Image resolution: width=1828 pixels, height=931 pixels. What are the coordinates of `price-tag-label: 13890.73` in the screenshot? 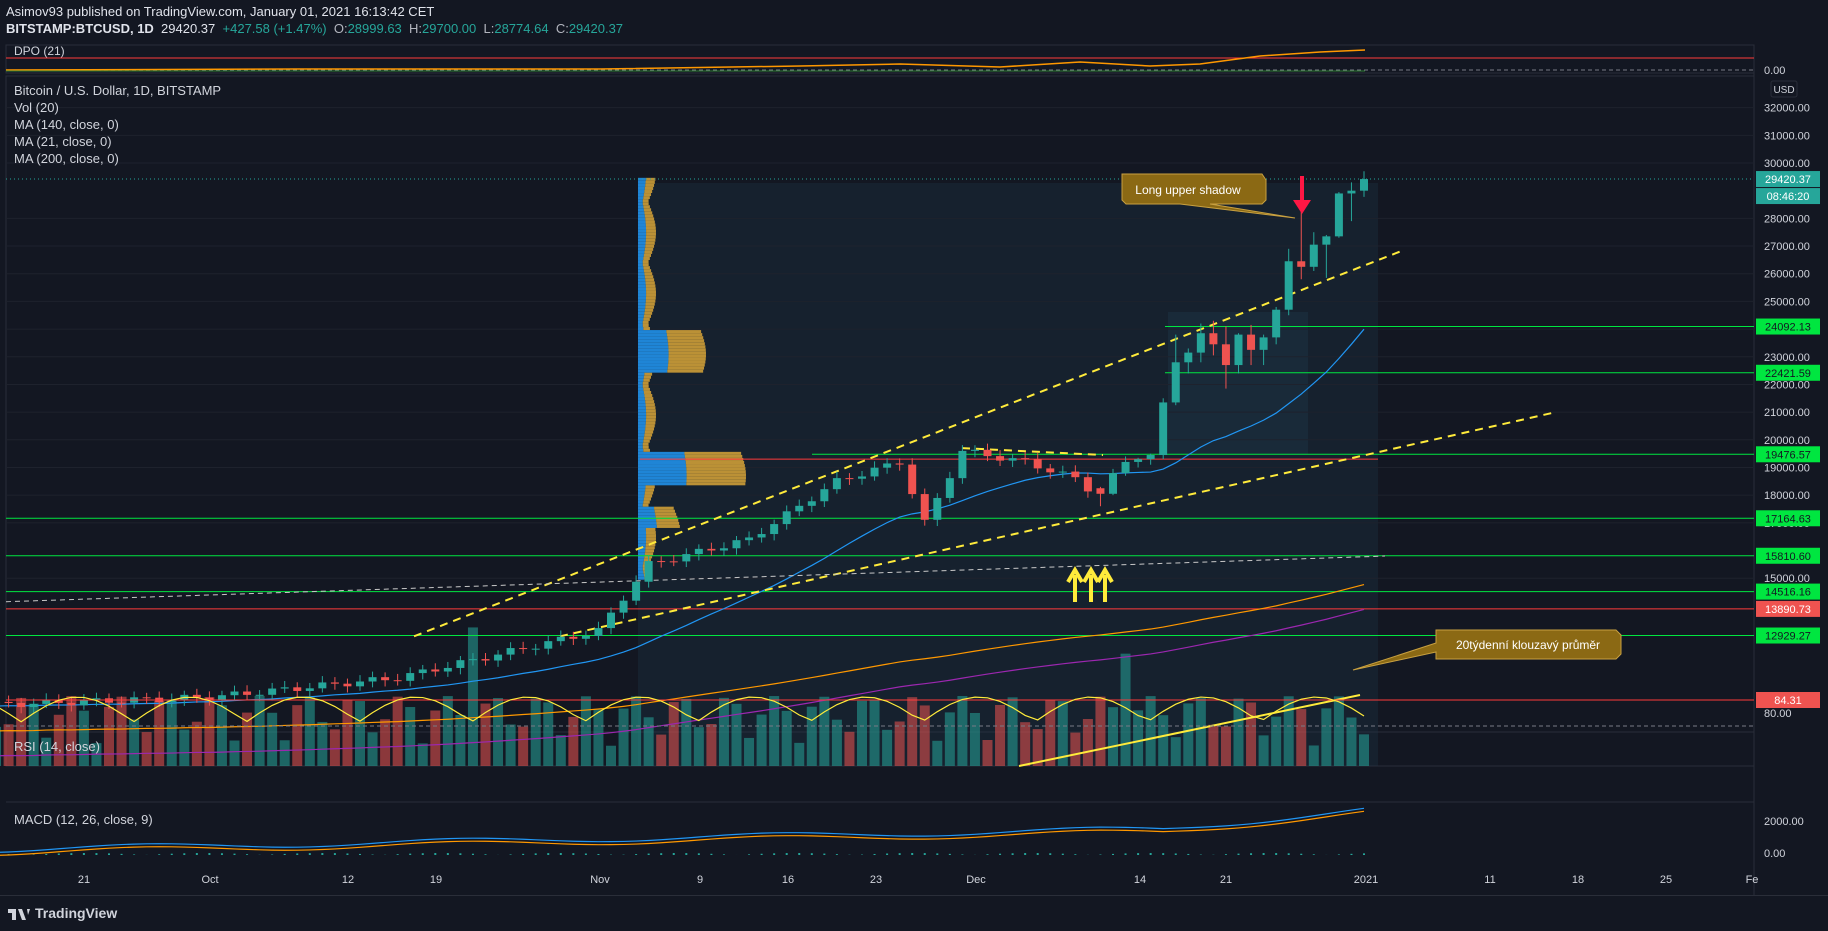 It's located at (1788, 610).